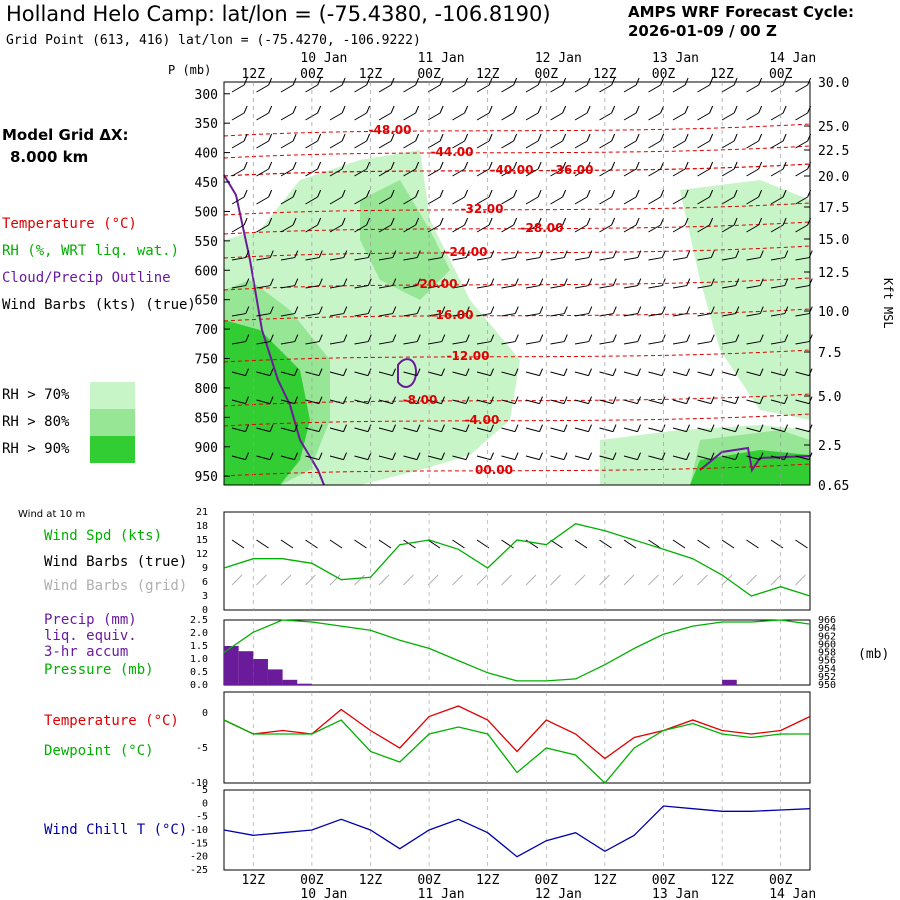 This screenshot has width=900, height=900. I want to click on height-tick-label: 25.0, so click(833, 127).